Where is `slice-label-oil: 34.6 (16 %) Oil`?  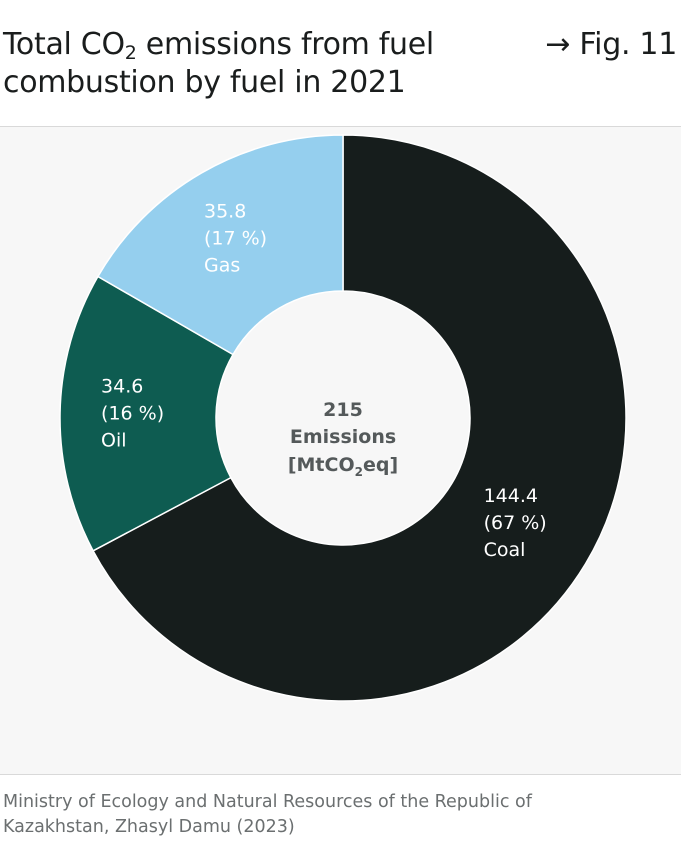
slice-label-oil: 34.6 (16 %) Oil is located at coordinates (132, 413).